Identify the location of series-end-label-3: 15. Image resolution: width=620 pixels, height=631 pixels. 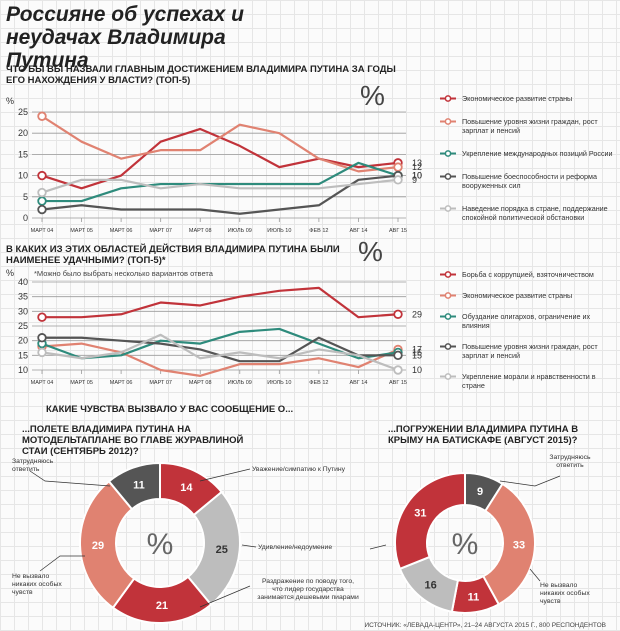
(417, 355).